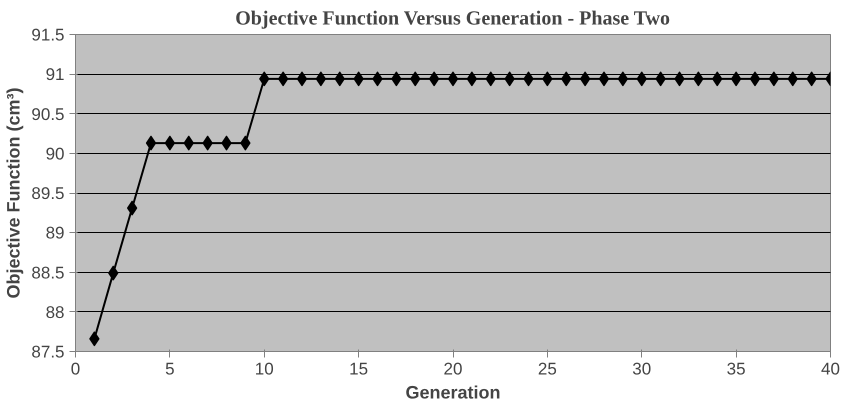 The image size is (858, 408). I want to click on y-tick-label: 89.5, so click(48, 193).